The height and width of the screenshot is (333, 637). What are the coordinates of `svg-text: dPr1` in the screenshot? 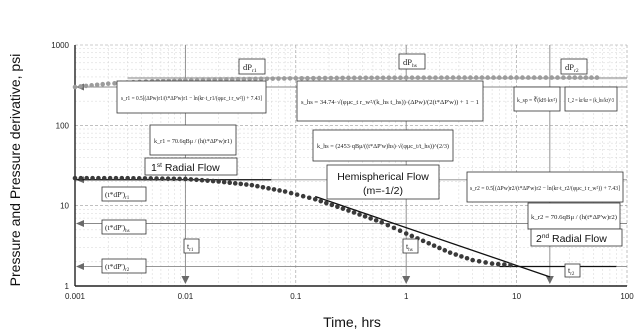 It's located at (250, 68).